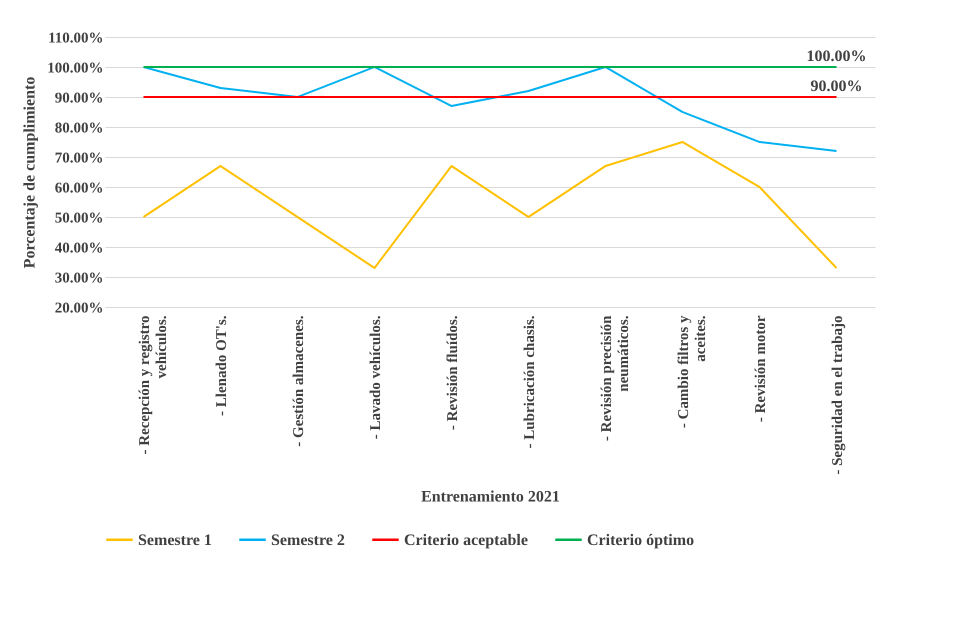  What do you see at coordinates (692, 371) in the screenshot?
I see `x-tick-label: - Cambio filtros y aceites.` at bounding box center [692, 371].